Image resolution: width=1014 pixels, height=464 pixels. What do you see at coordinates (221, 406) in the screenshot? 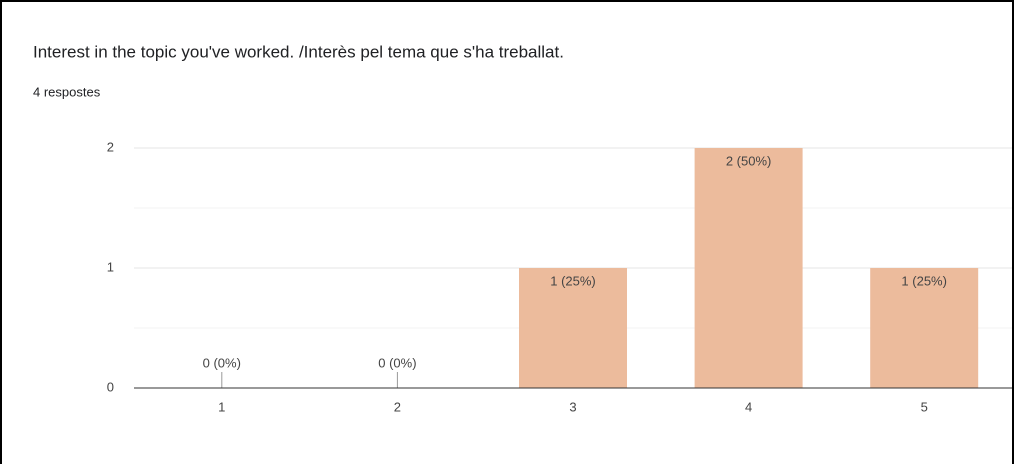
I see `x-tick-label: 1` at bounding box center [221, 406].